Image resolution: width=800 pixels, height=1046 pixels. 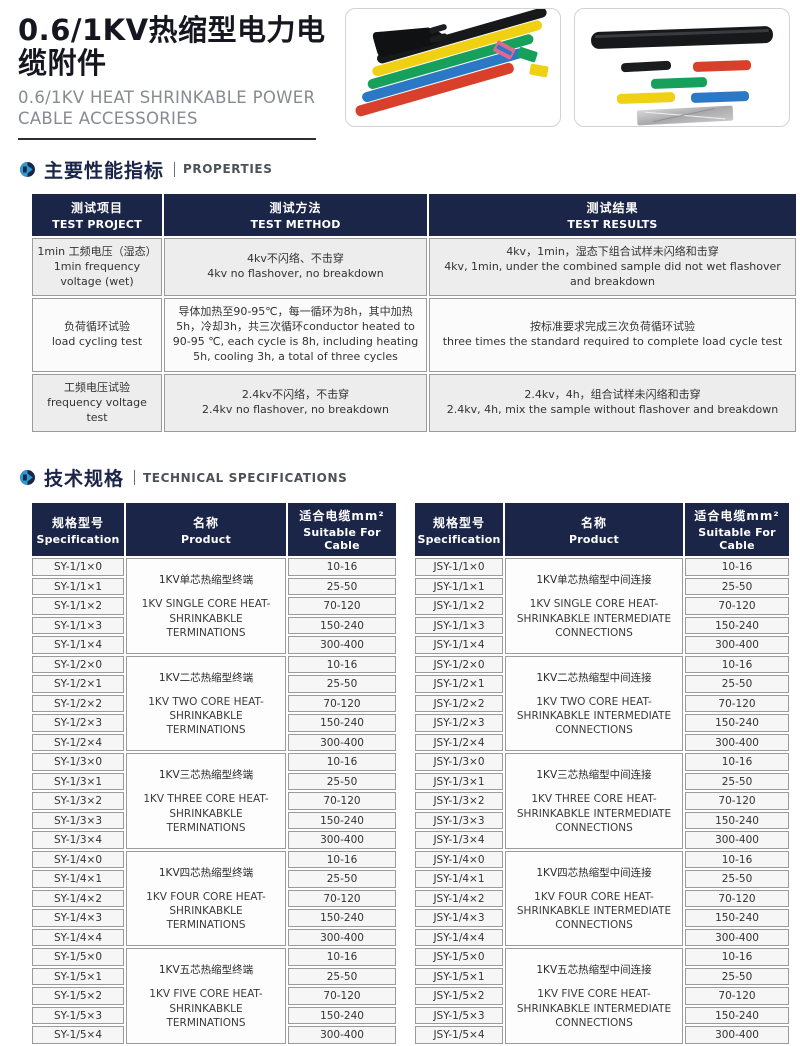 I want to click on col-specification-en: Specification, so click(x=78, y=539).